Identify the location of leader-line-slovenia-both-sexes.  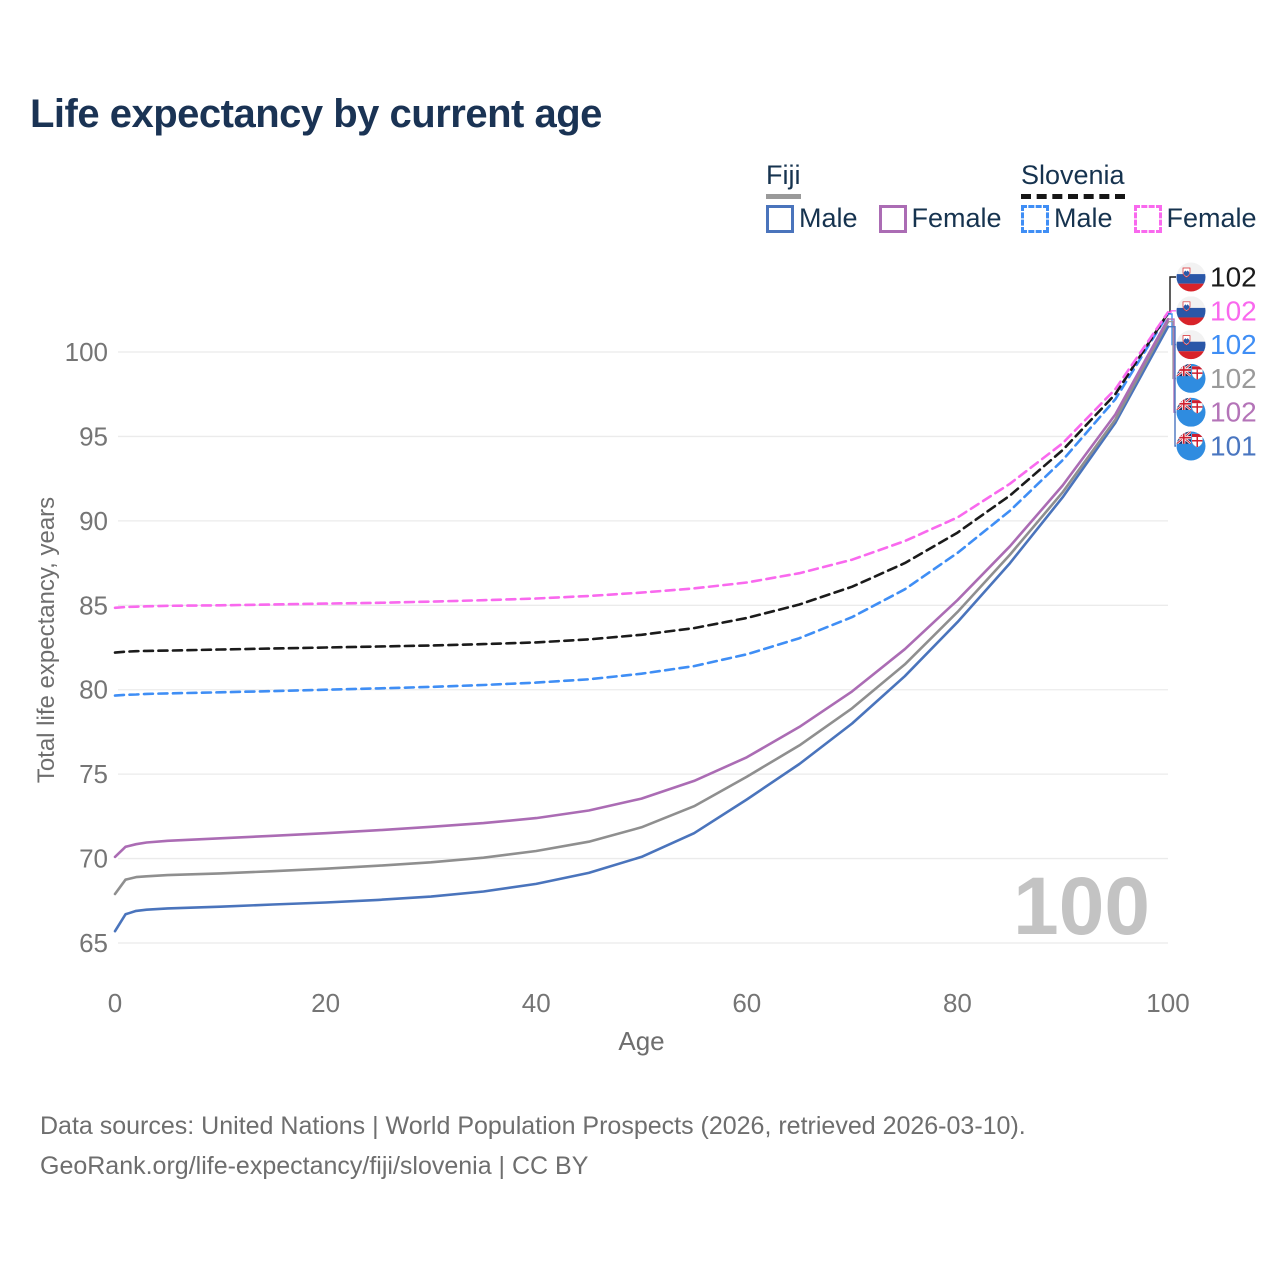
(1172, 295).